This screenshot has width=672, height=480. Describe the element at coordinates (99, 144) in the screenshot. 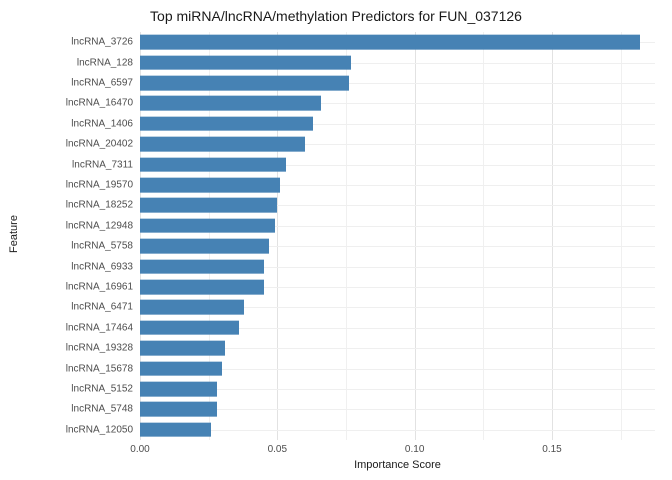

I see `y-tick-label: lncRNA_20402` at that location.